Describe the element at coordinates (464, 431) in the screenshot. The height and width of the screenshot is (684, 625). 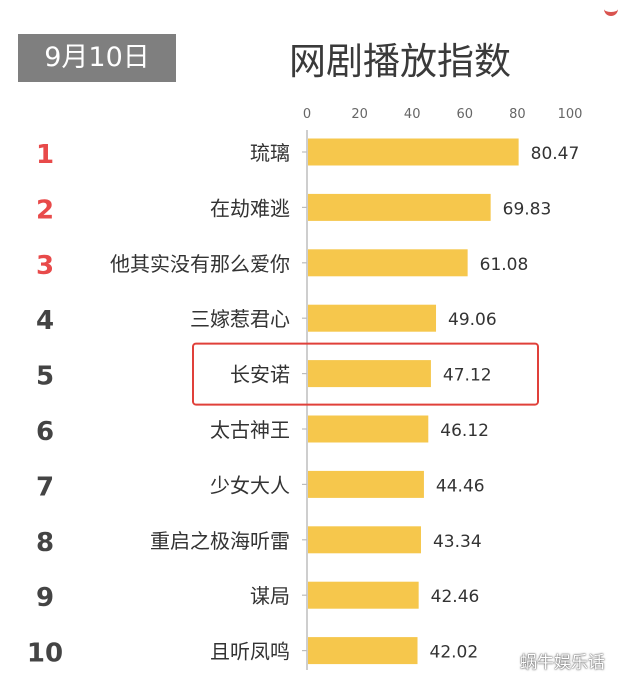
I see `value-label: 46.12` at that location.